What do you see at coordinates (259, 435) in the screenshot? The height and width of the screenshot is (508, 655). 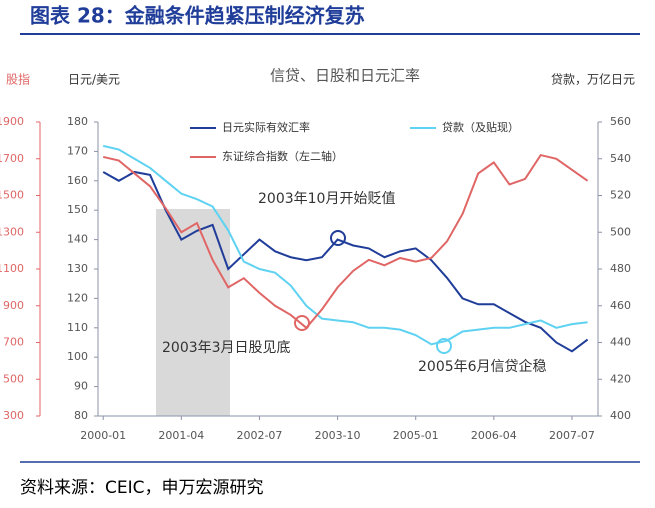 I see `x-tick-label: 2002-07` at bounding box center [259, 435].